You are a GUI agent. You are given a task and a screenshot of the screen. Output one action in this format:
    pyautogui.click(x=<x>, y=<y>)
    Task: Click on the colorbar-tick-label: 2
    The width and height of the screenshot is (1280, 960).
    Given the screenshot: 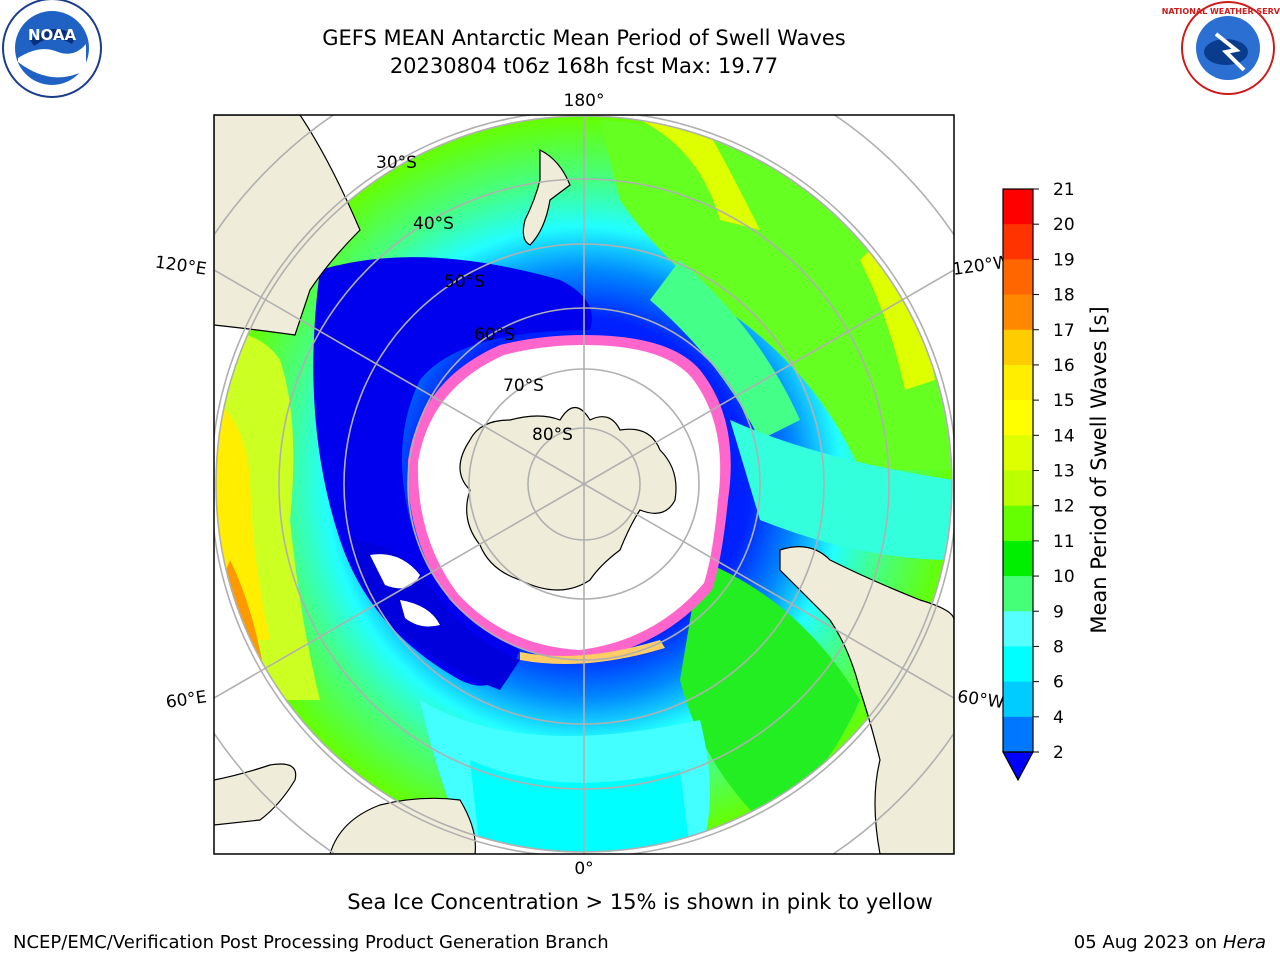 What is the action you would take?
    pyautogui.click(x=1058, y=753)
    